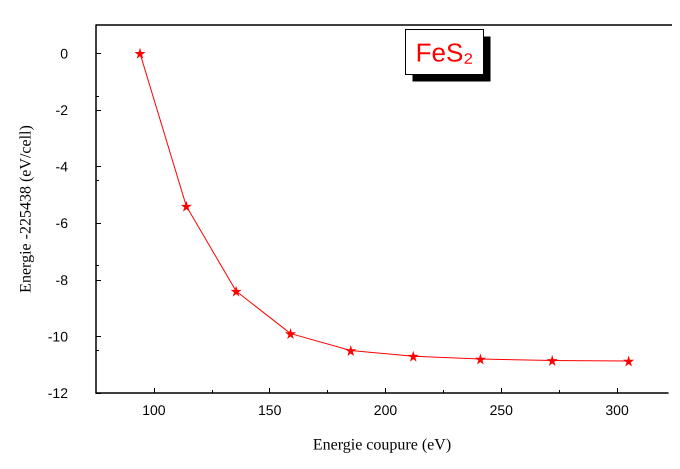 Image resolution: width=680 pixels, height=469 pixels. I want to click on x-tick-label: 100, so click(154, 410).